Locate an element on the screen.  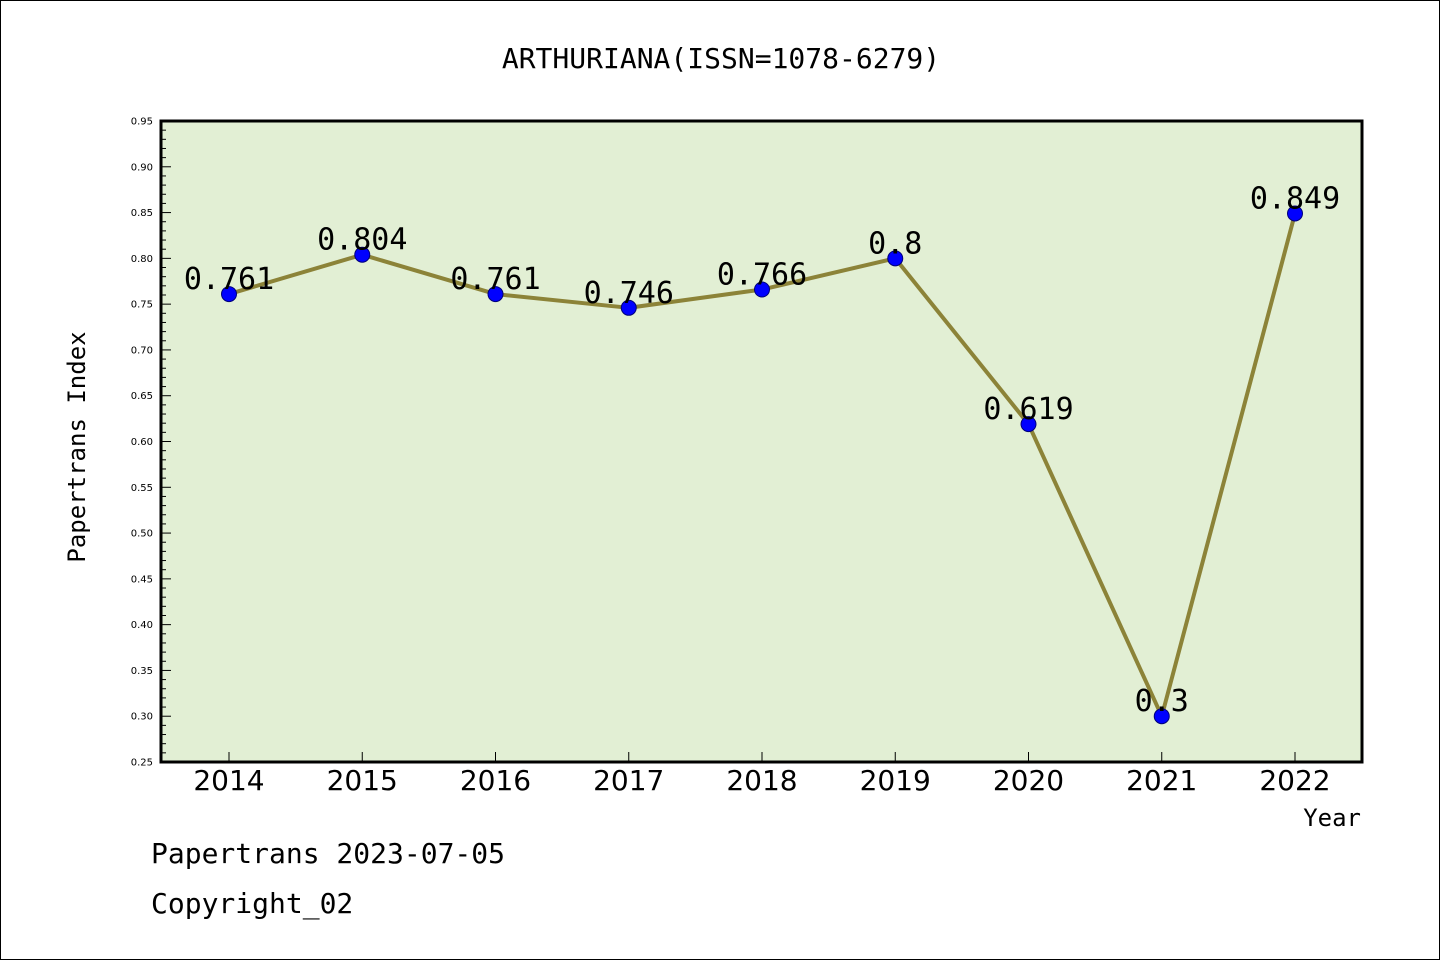
y-tick-label: 0.55 is located at coordinates (142, 488).